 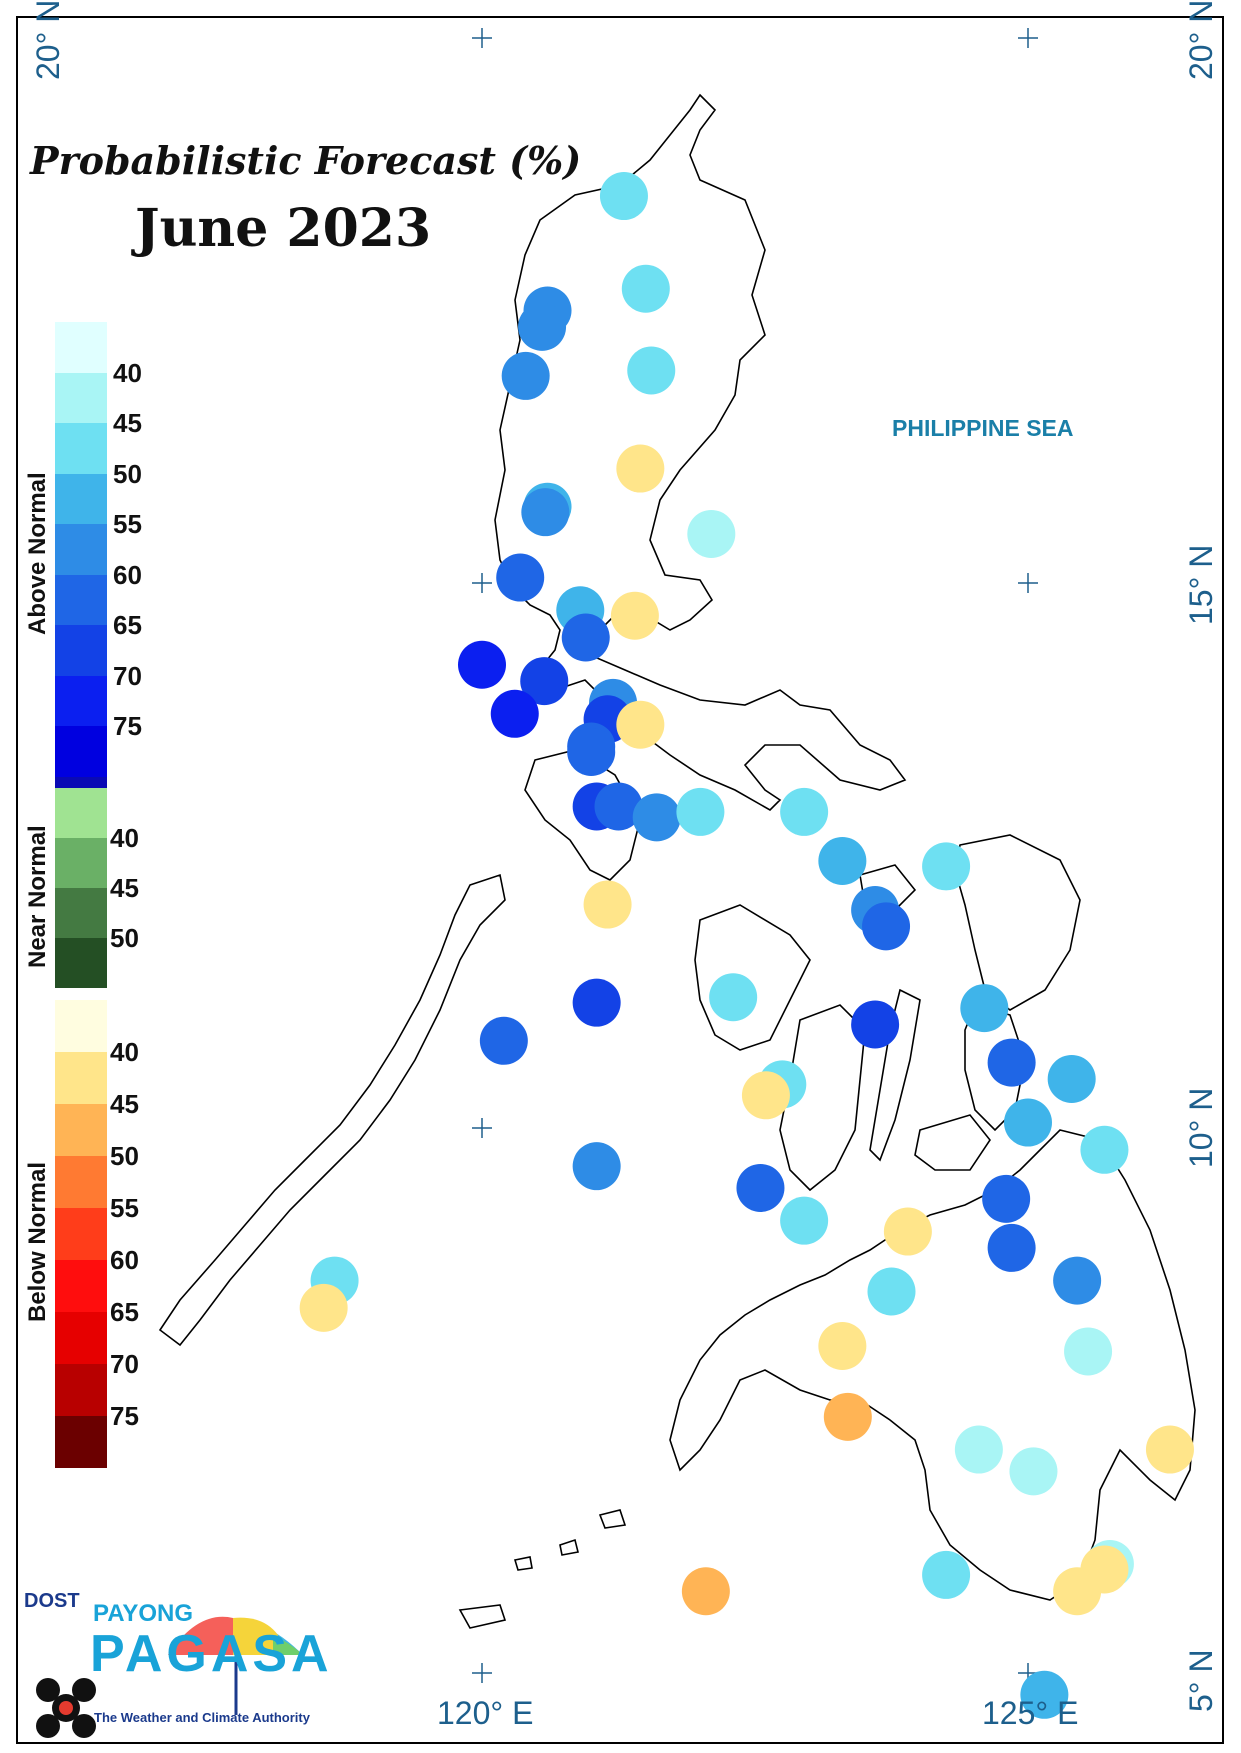 I want to click on panay-outline, so click(x=752, y=977).